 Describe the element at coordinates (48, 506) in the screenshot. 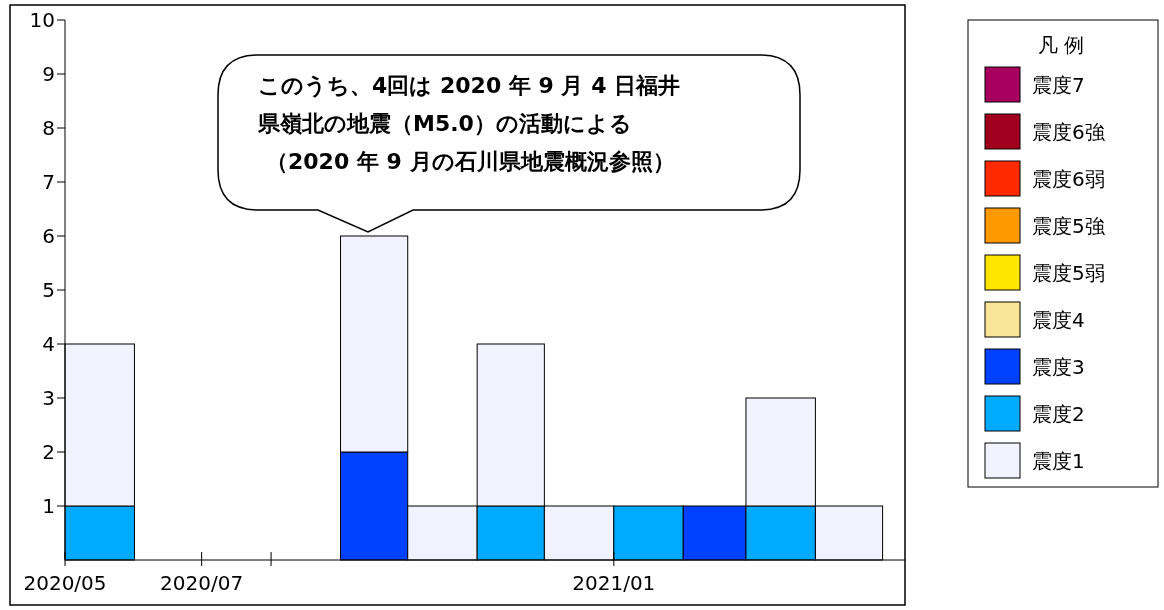

I see `y-tick-label: 1` at that location.